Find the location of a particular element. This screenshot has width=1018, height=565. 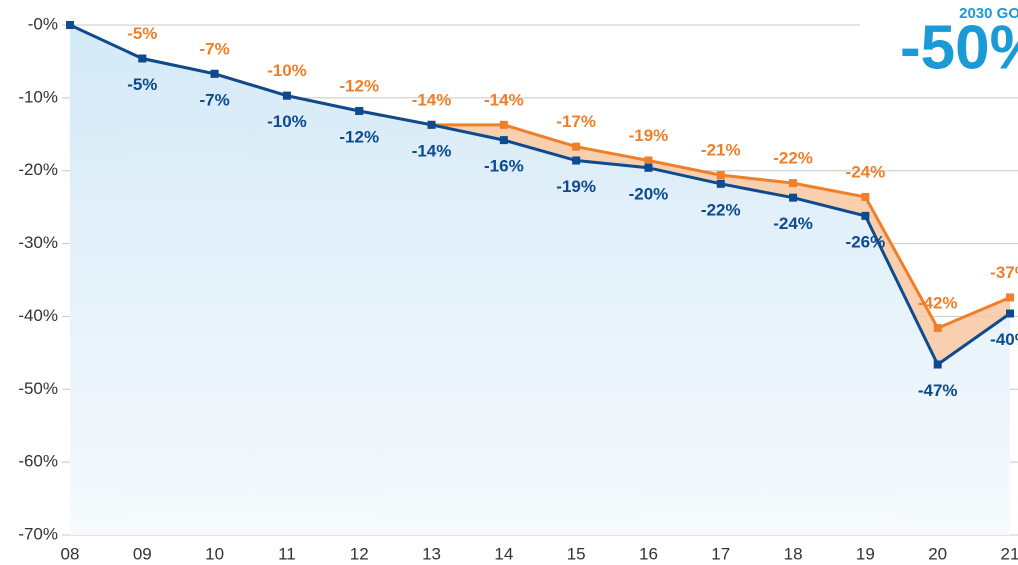

x-tick-label: 21 is located at coordinates (1009, 553).